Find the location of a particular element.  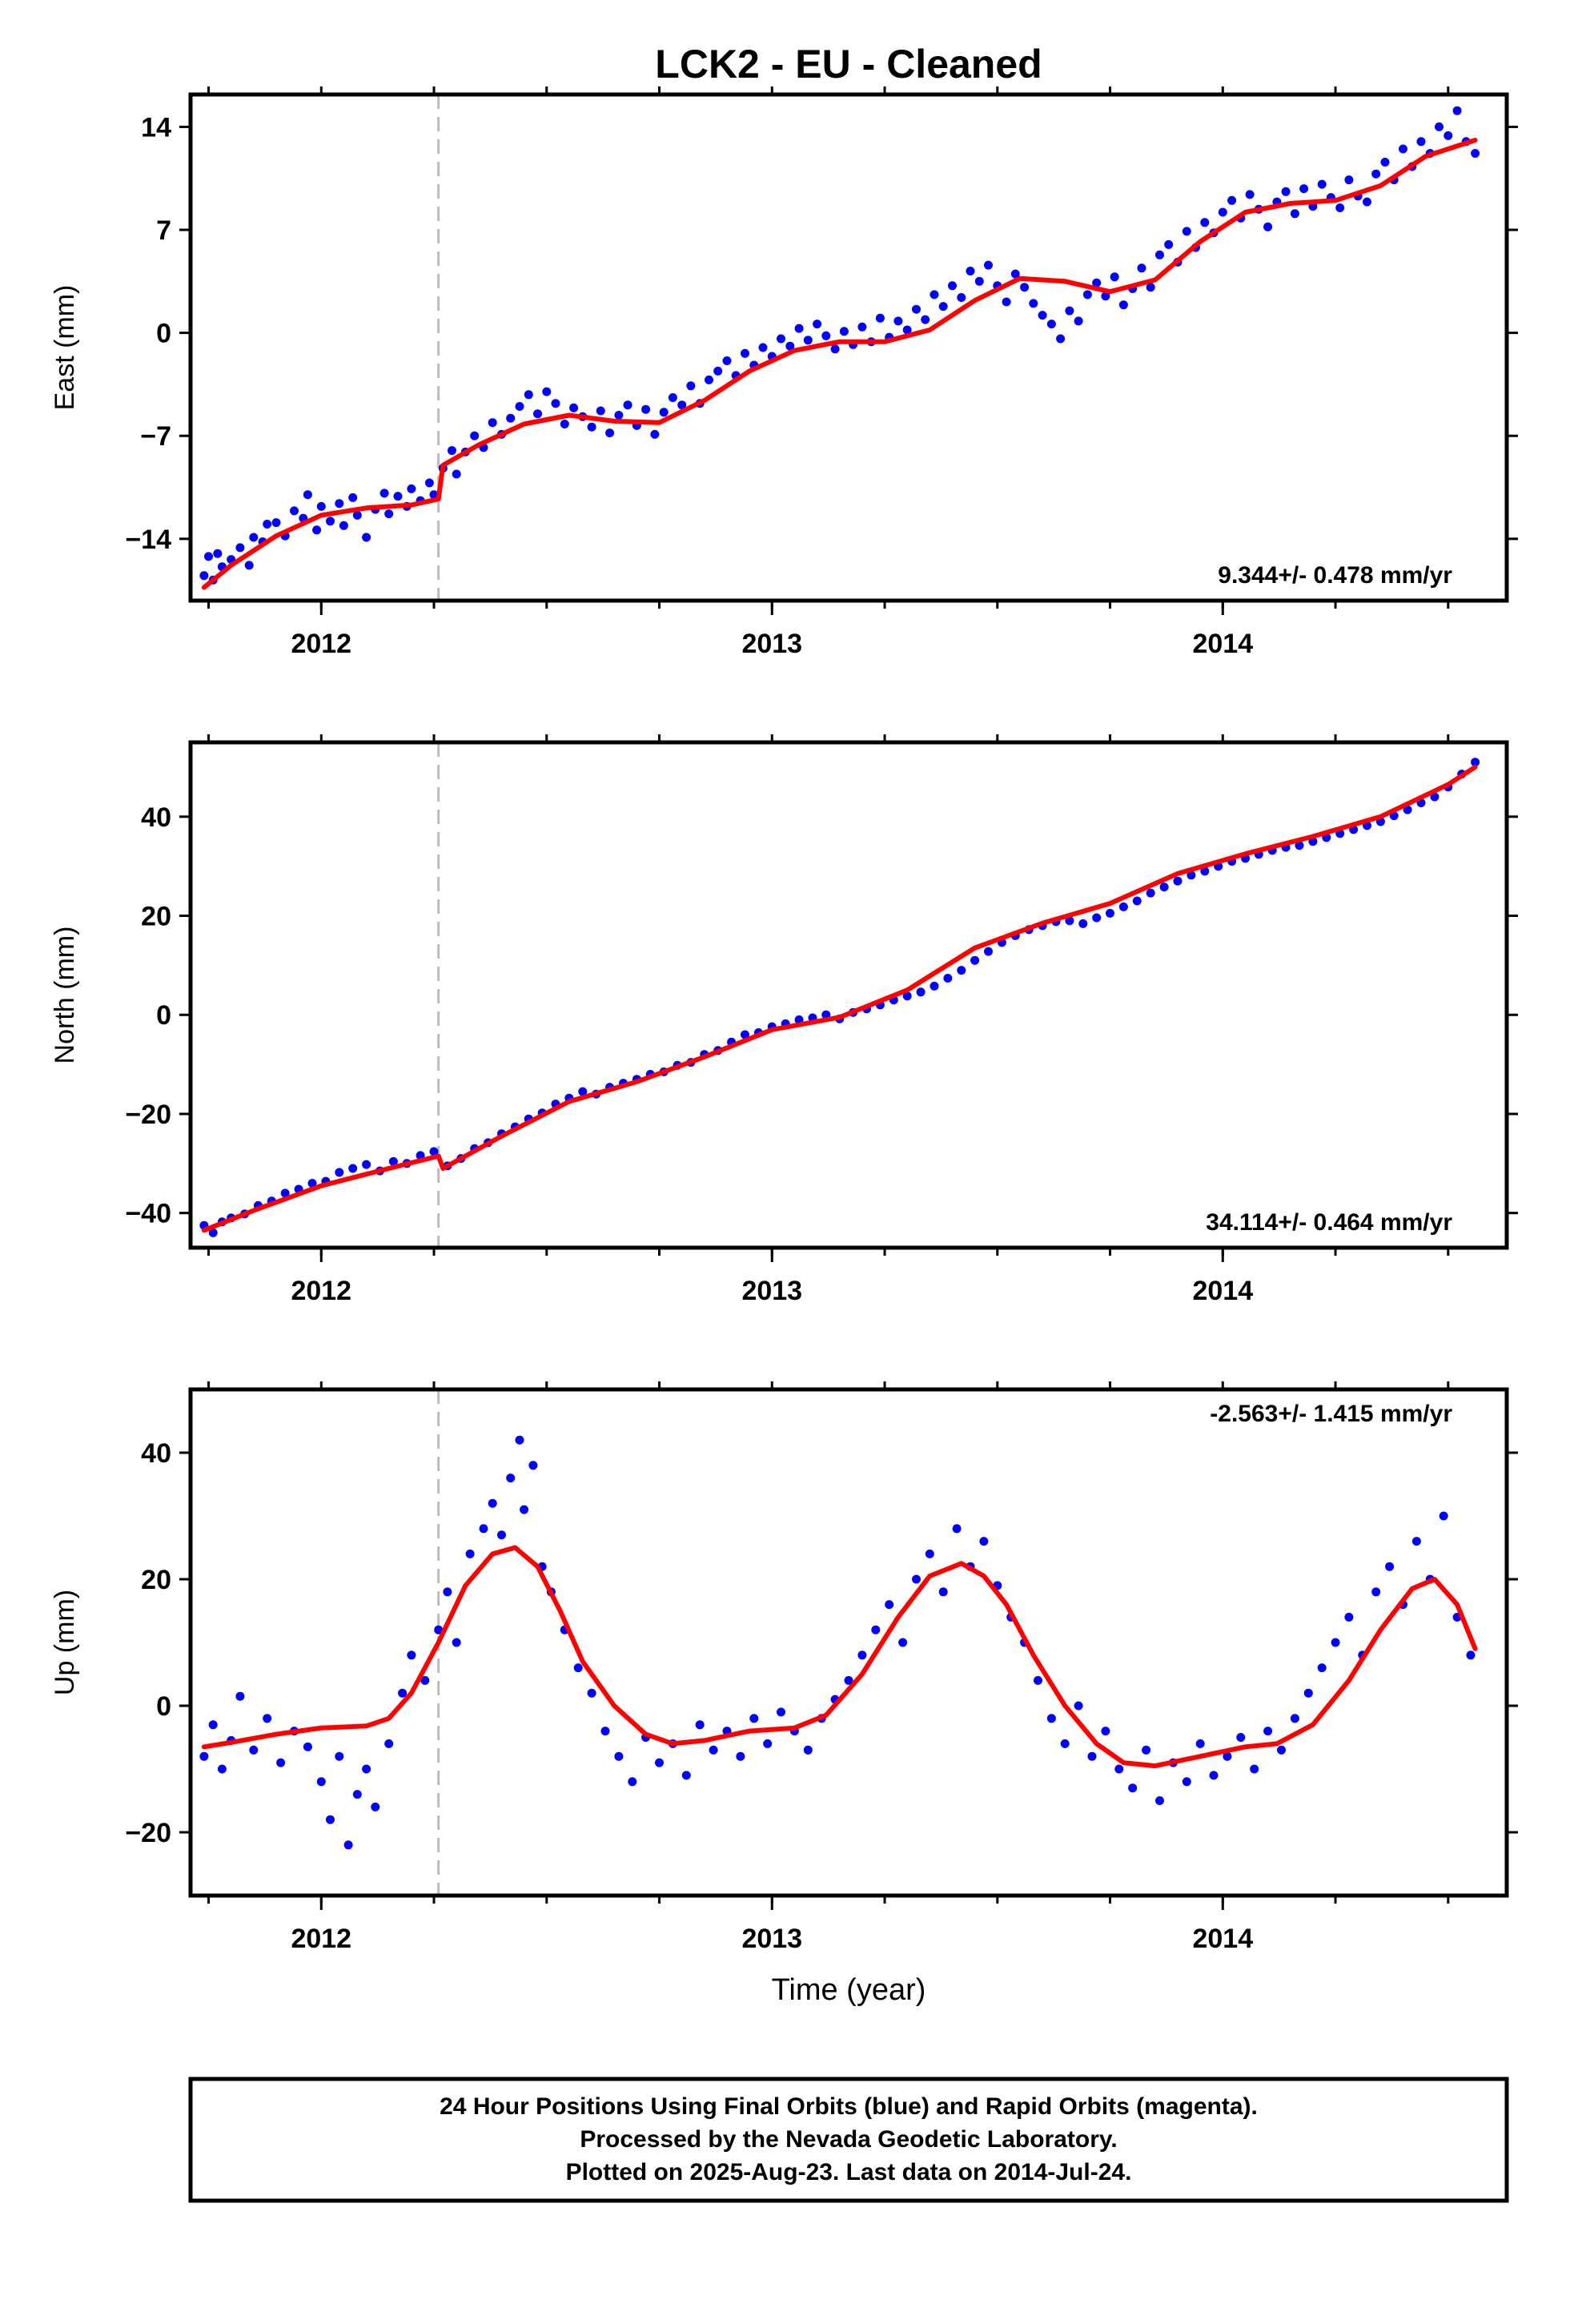

rate-annotation: -2.563+/- 1.415 mm/yr is located at coordinates (1331, 1414).